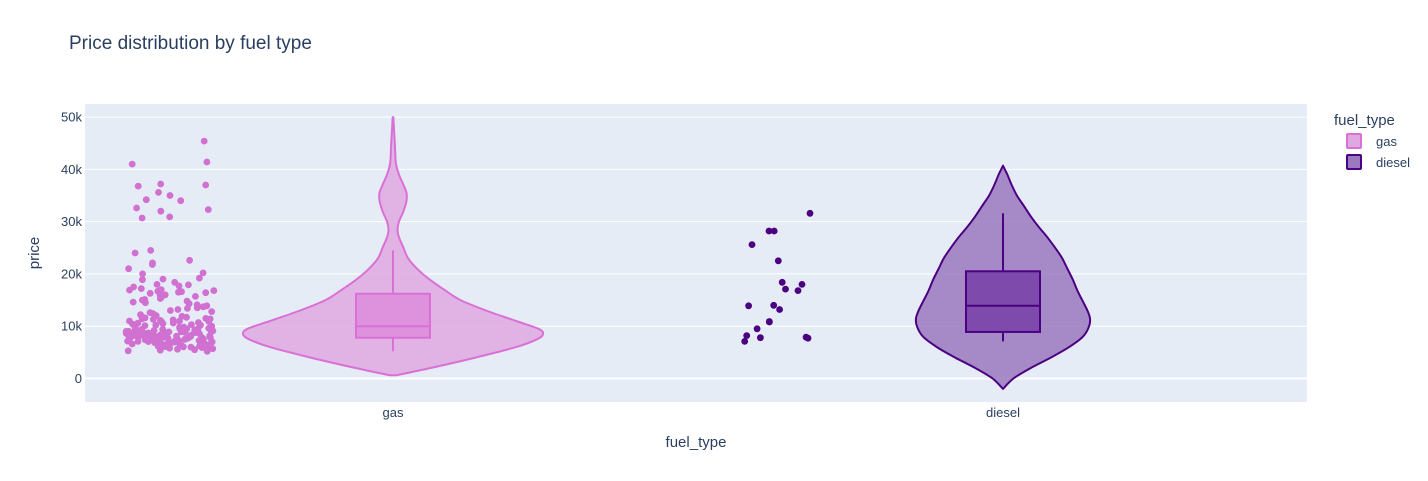 Image resolution: width=1428 pixels, height=481 pixels. I want to click on y-tick-label: 30k, so click(71, 221).